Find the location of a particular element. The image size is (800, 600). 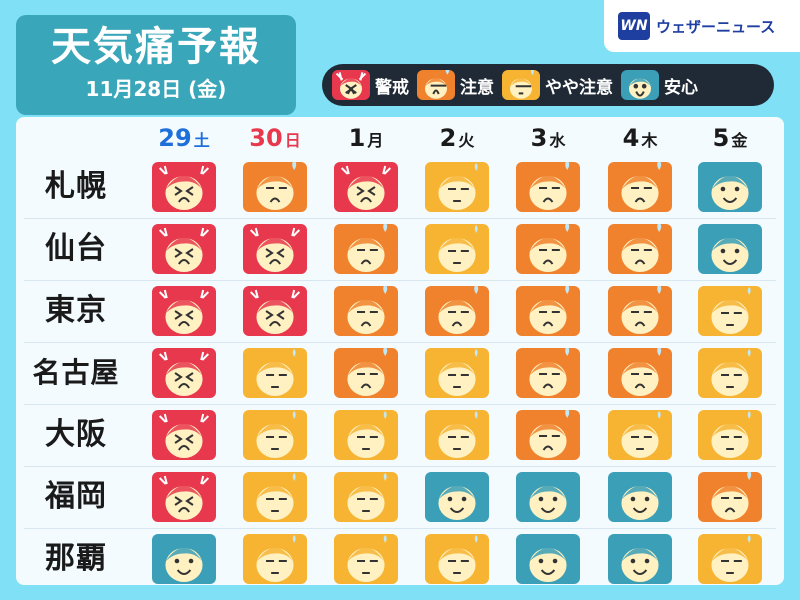

brand-logo-area: WN ウェザーニュース is located at coordinates (702, 26).